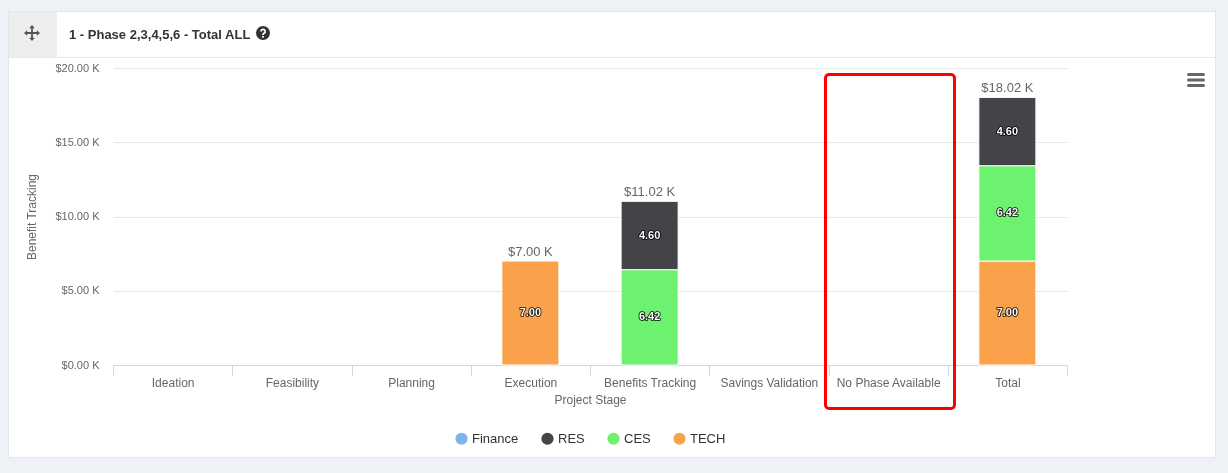  What do you see at coordinates (888, 382) in the screenshot?
I see `x-tick-label: No Phase Available` at bounding box center [888, 382].